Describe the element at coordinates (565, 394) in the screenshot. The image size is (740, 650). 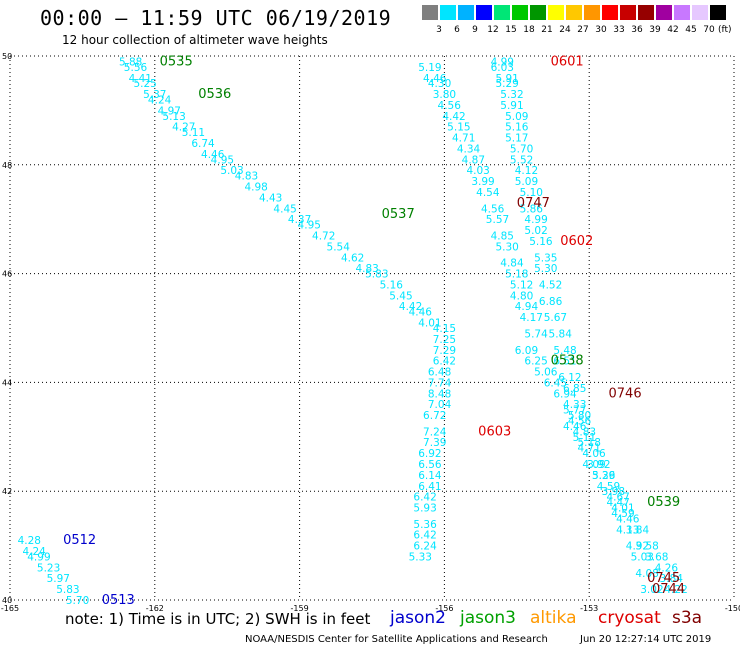
I see `data-point-label: 6.94` at that location.